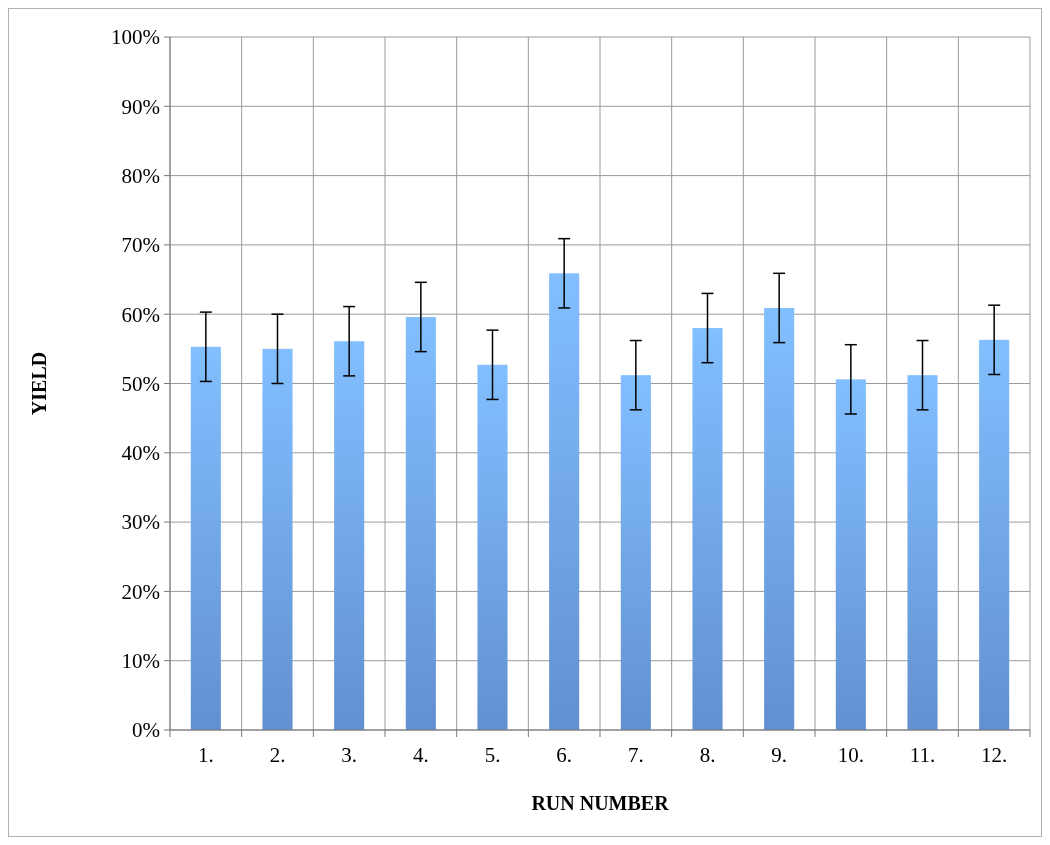 The image size is (1050, 845). What do you see at coordinates (994, 755) in the screenshot?
I see `x-tick-label: 12.` at bounding box center [994, 755].